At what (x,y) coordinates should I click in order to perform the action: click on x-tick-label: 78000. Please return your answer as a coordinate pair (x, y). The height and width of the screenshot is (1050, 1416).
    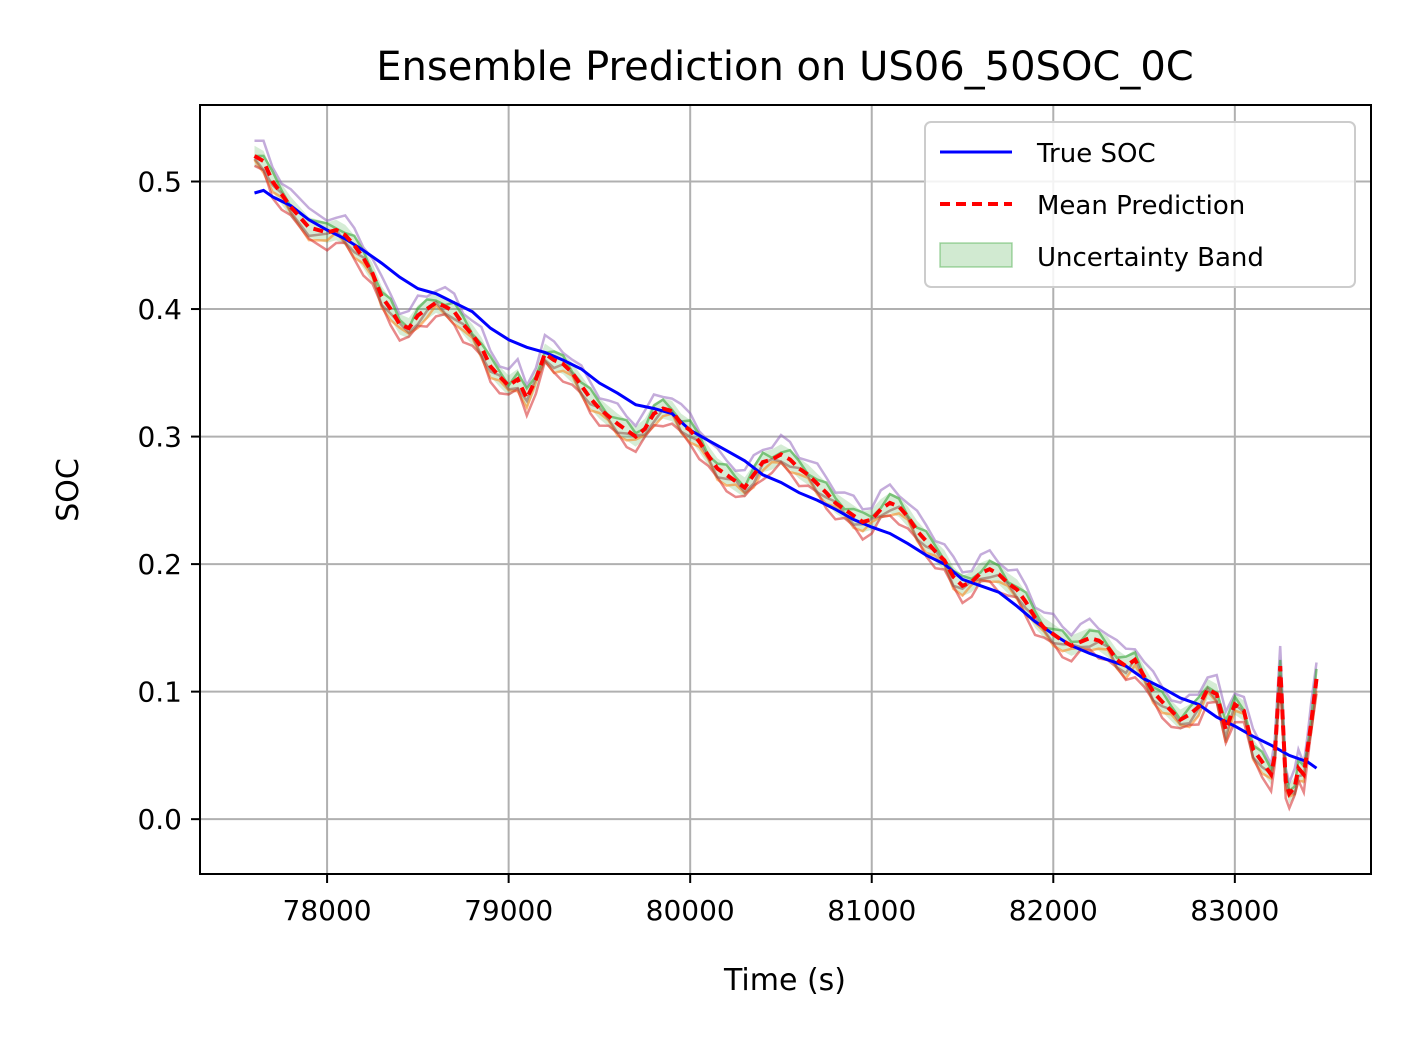
    Looking at the image, I should click on (327, 910).